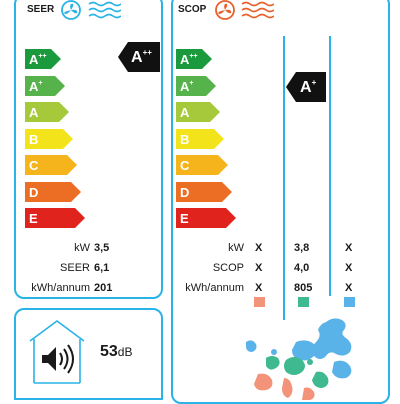 The height and width of the screenshot is (404, 400). What do you see at coordinates (192, 9) in the screenshot?
I see `heating-label: SCOP` at bounding box center [192, 9].